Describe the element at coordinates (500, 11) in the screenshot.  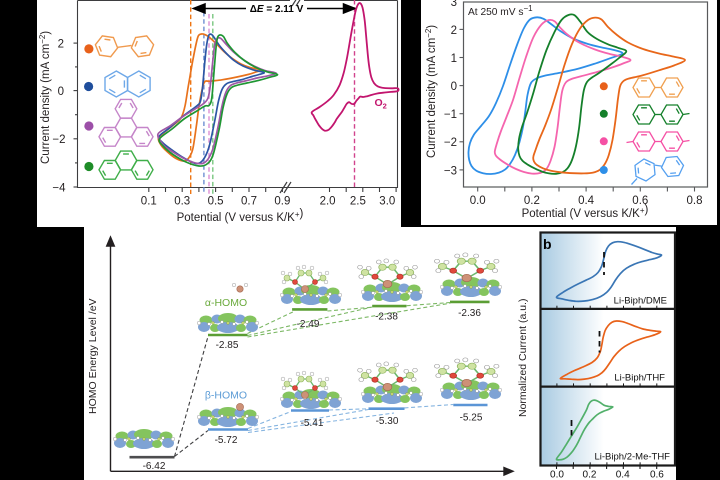
I see `svg-text: At 250 mV s−1` at that location.